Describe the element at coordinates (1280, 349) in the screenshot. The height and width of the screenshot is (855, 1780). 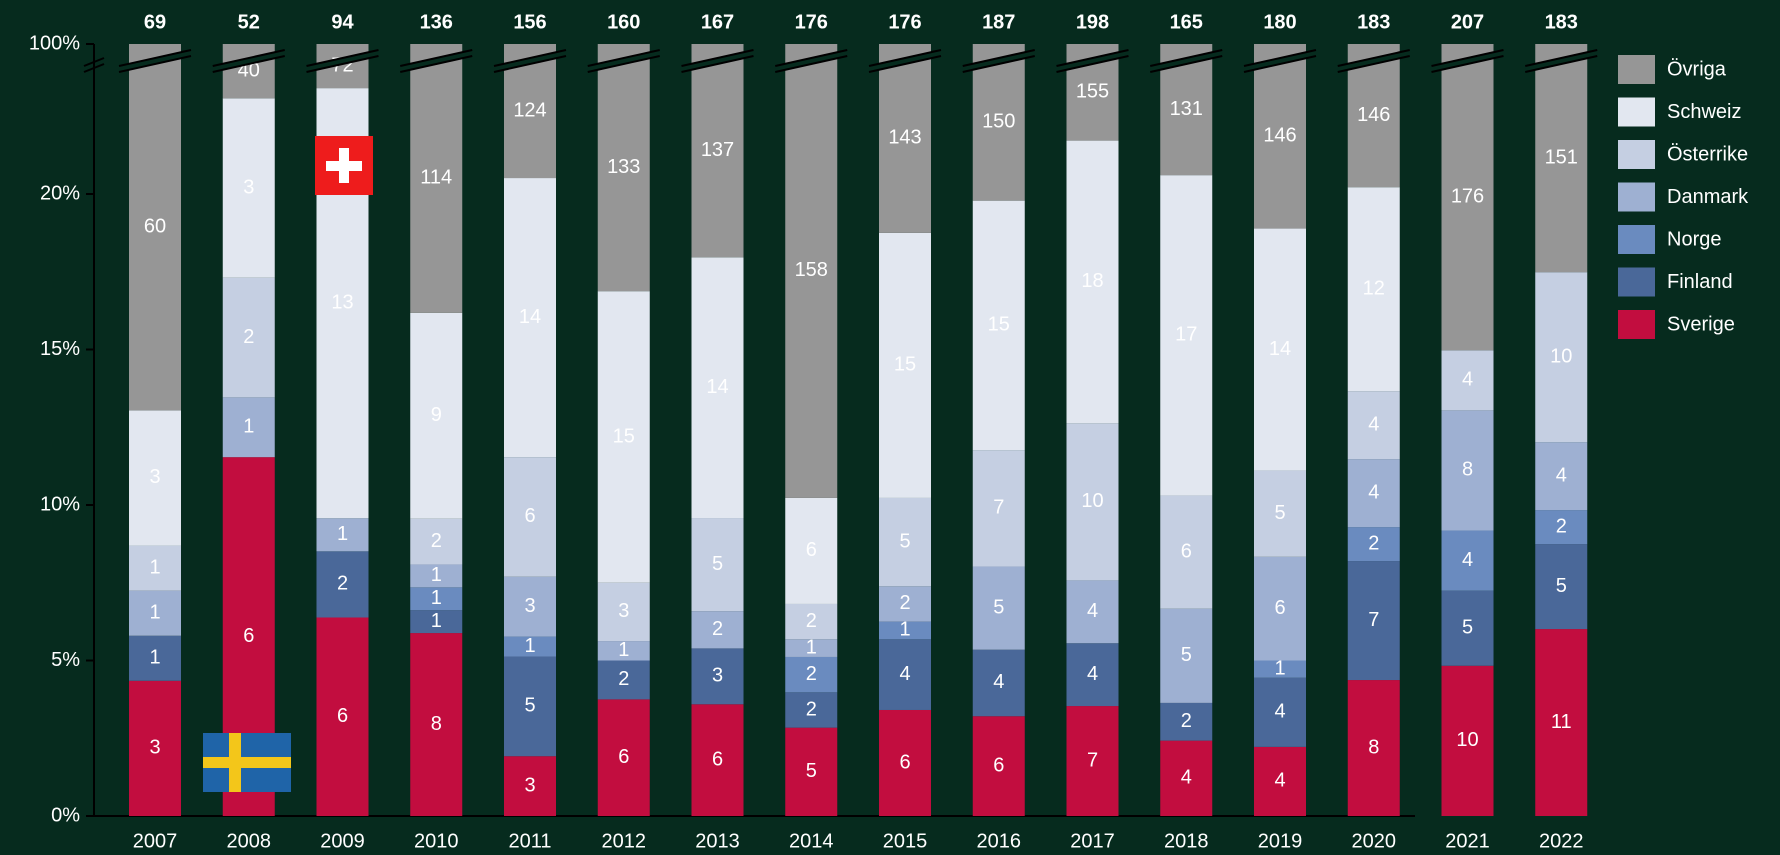
I see `segment-label: 14` at that location.